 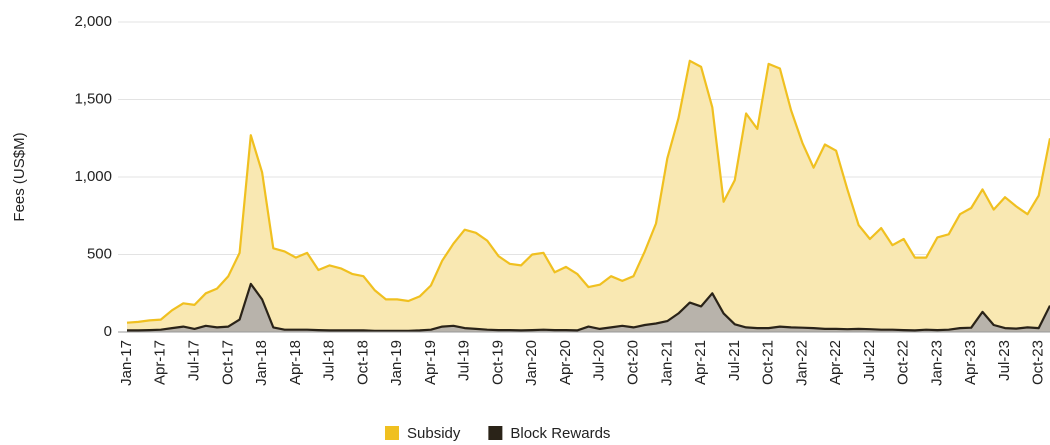 I want to click on y-tick-label: 1,000, so click(x=93, y=176).